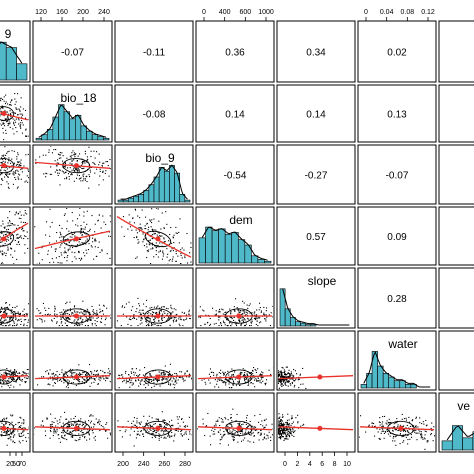  Describe the element at coordinates (154, 115) in the screenshot. I see `correlation-value: -0.08` at that location.